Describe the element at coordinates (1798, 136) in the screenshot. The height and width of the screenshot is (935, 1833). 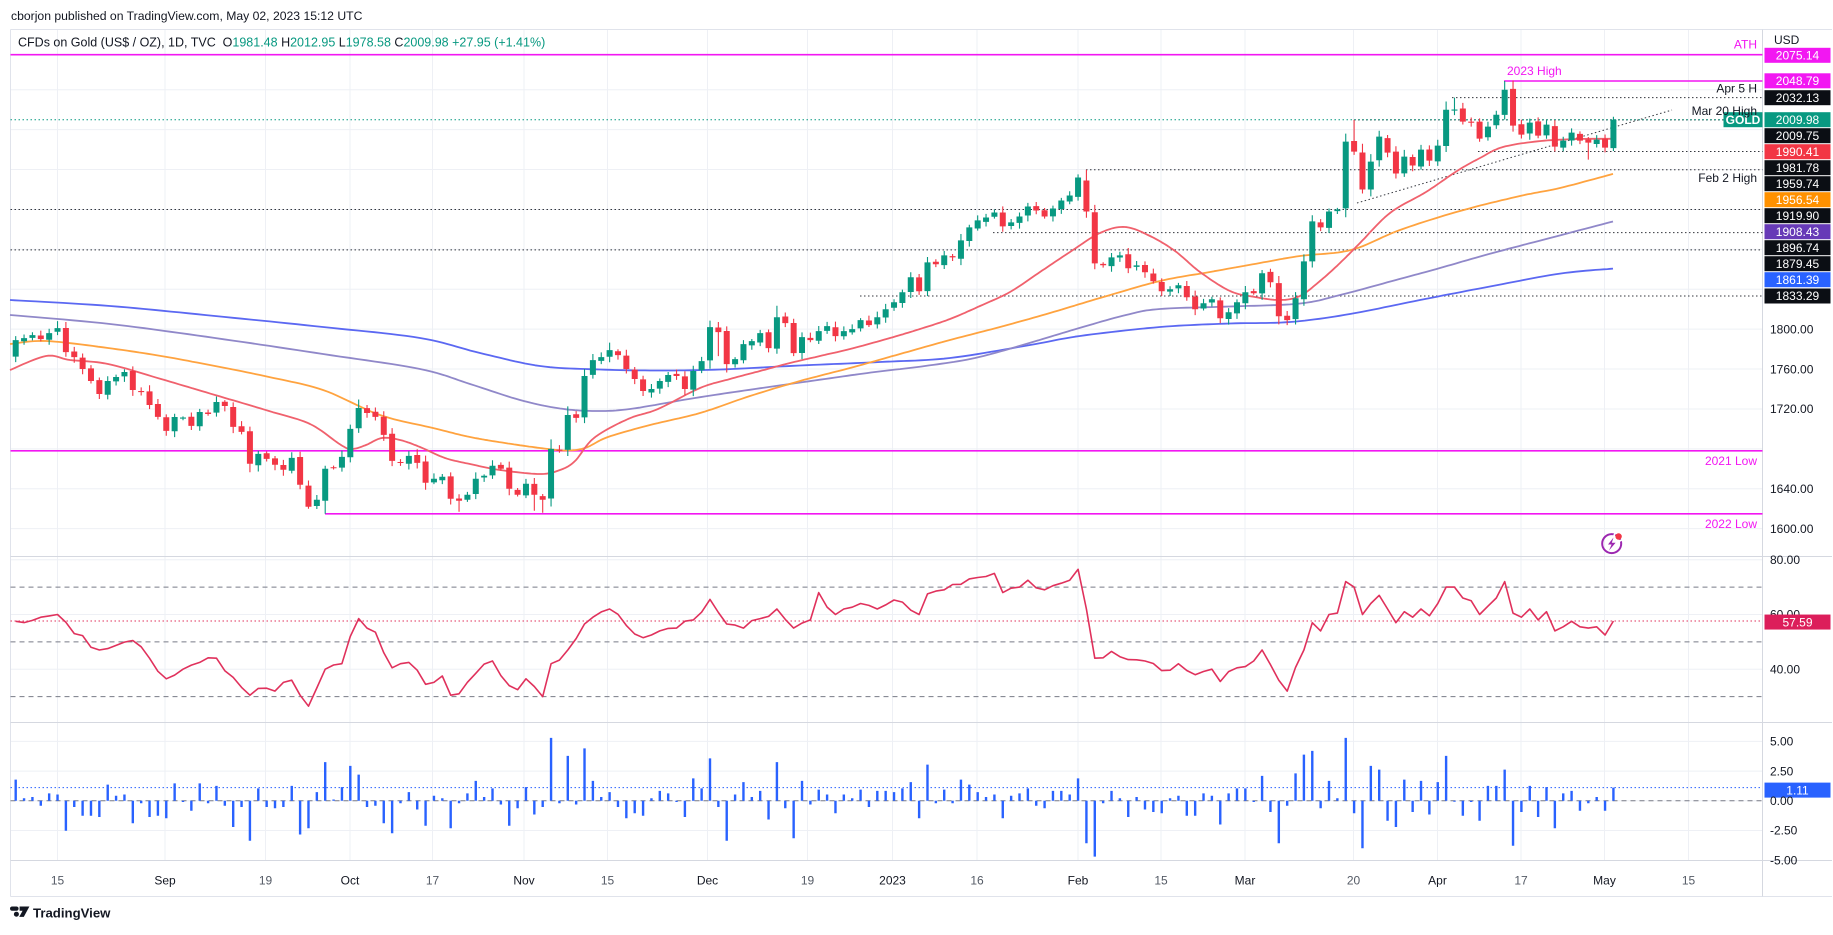
I see `svg-text: 2009.75` at that location.